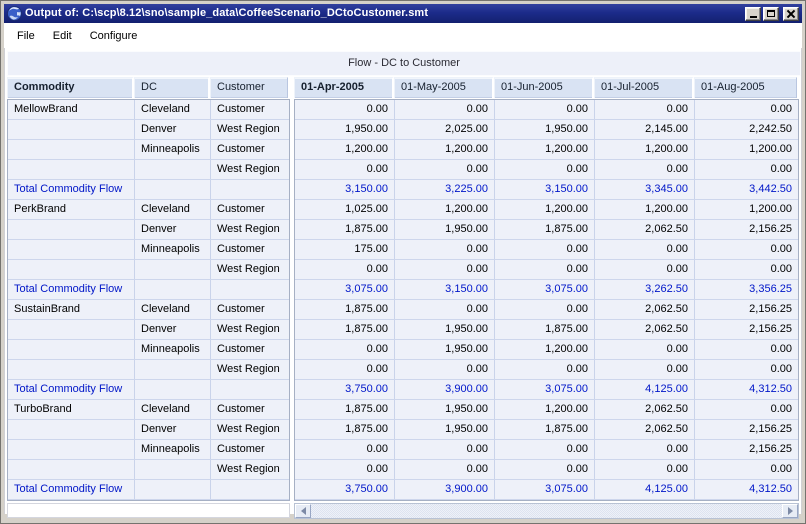 The image size is (806, 524). What do you see at coordinates (444, 88) in the screenshot?
I see `header-may-2005: 01-May-2005` at bounding box center [444, 88].